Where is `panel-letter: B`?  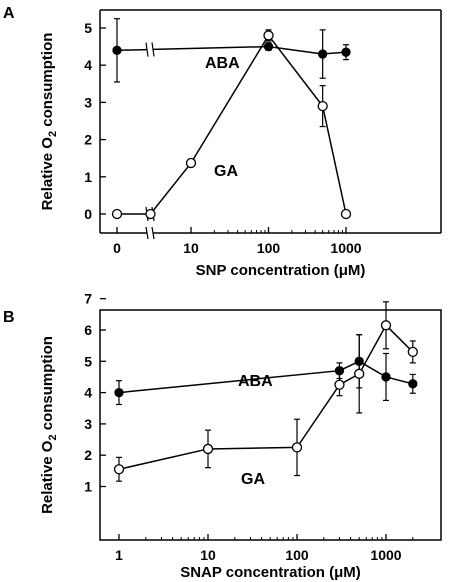 panel-letter: B is located at coordinates (9, 317).